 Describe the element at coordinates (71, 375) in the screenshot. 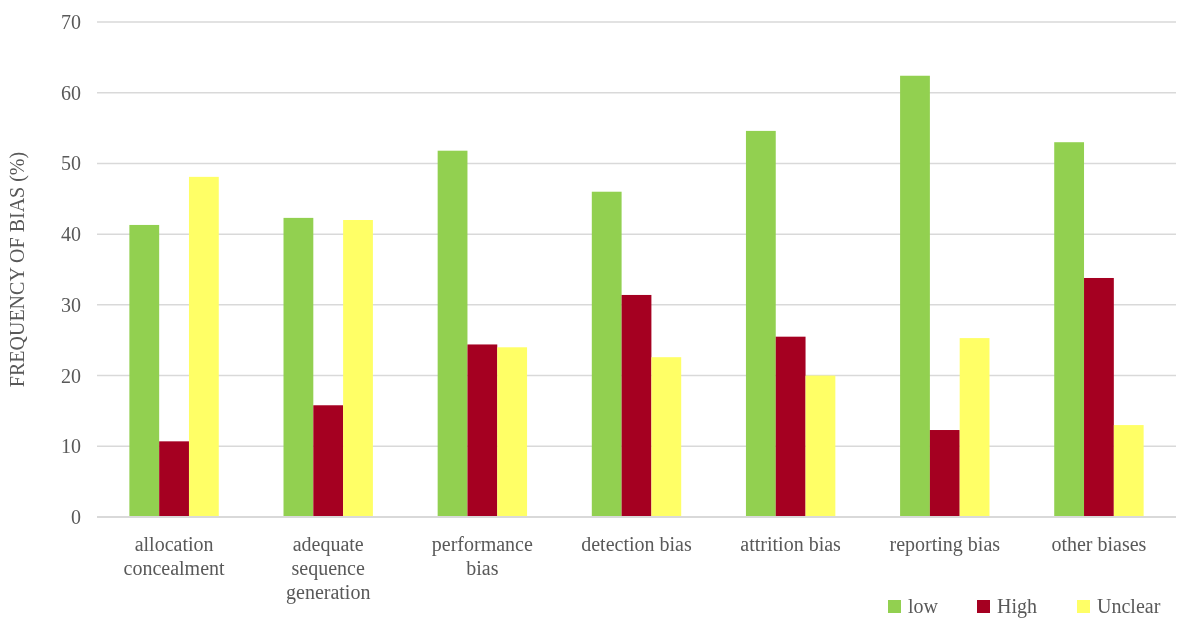

I see `y-tick-label: 20` at that location.